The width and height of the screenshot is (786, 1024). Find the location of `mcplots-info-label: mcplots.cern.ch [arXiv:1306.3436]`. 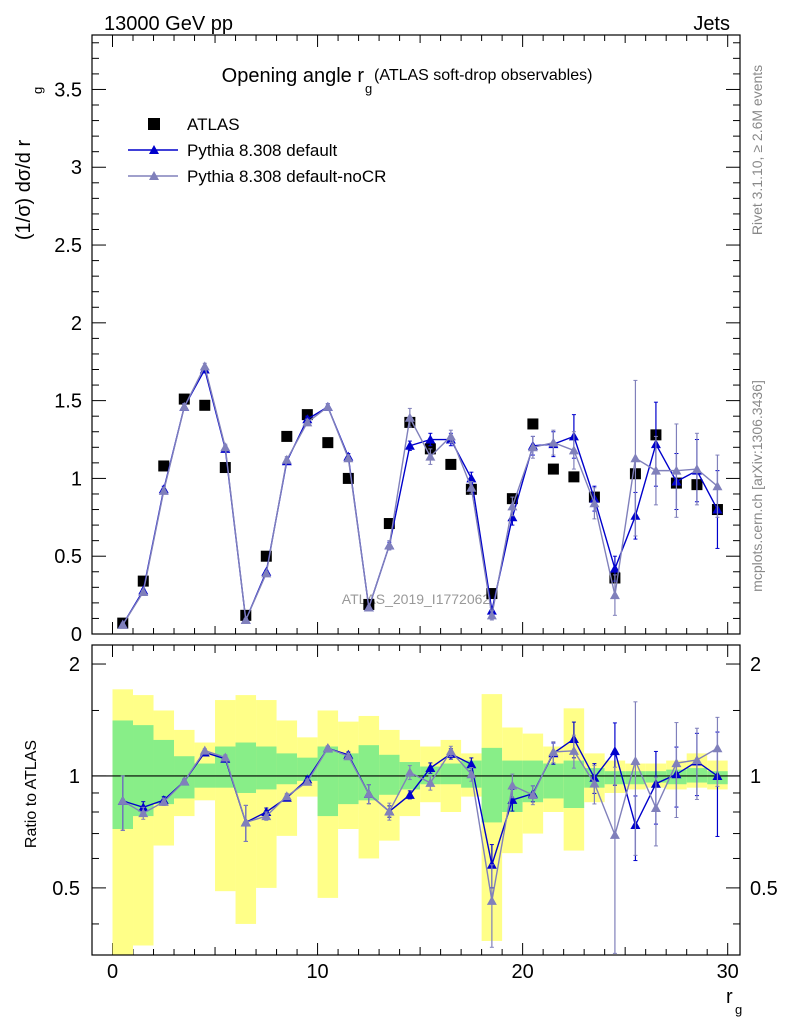

mcplots-info-label: mcplots.cern.ch [arXiv:1306.3436] is located at coordinates (757, 486).